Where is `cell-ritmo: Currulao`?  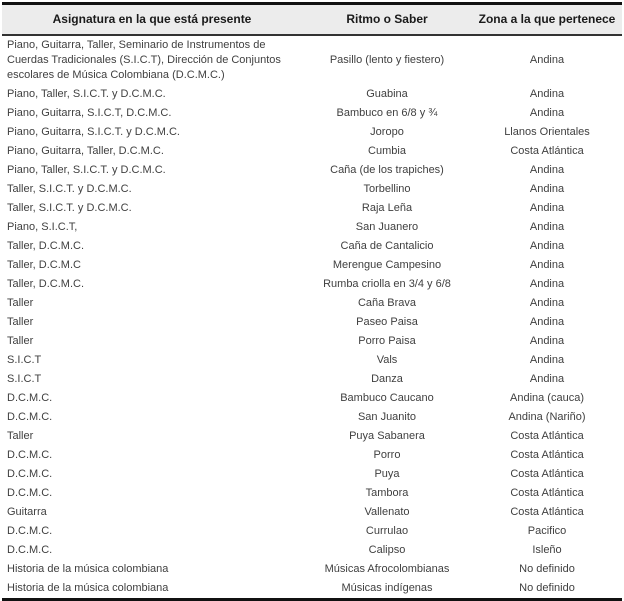 cell-ritmo: Currulao is located at coordinates (387, 531).